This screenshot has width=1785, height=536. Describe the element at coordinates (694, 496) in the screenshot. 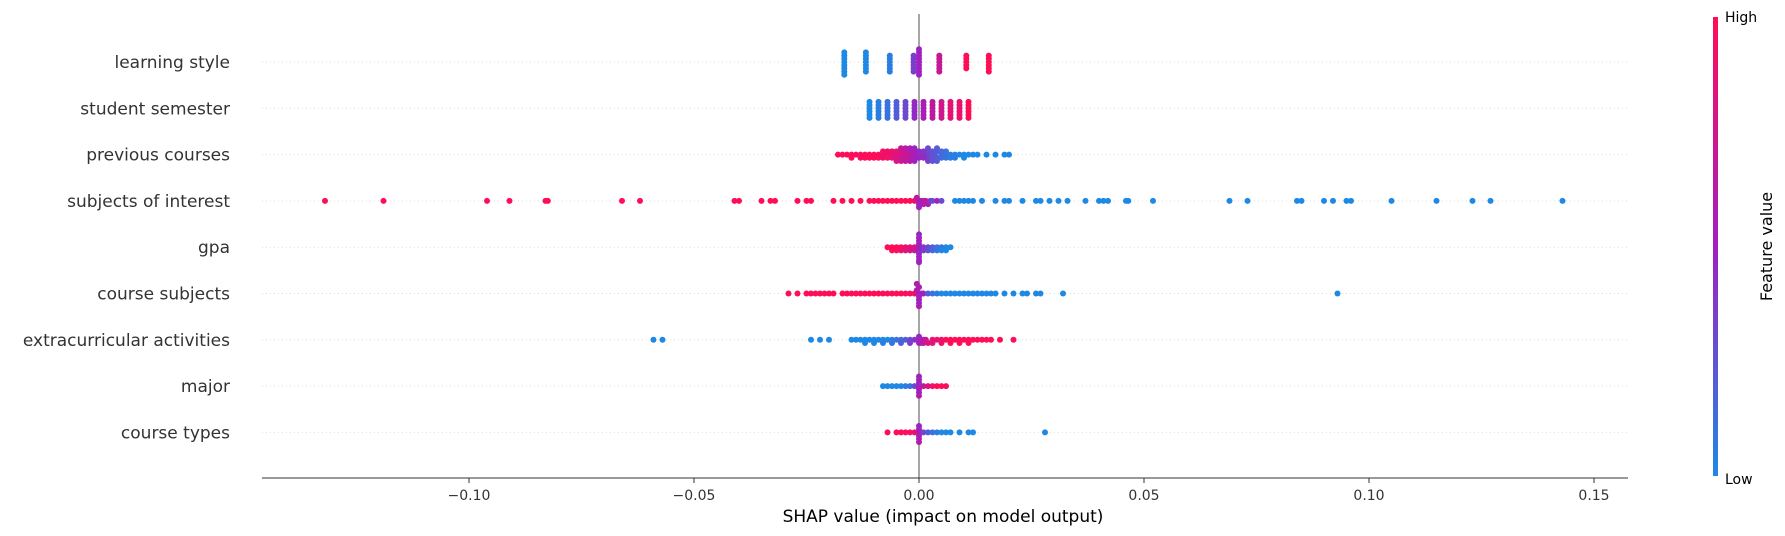

I see `x-tick-label: −0.05` at that location.